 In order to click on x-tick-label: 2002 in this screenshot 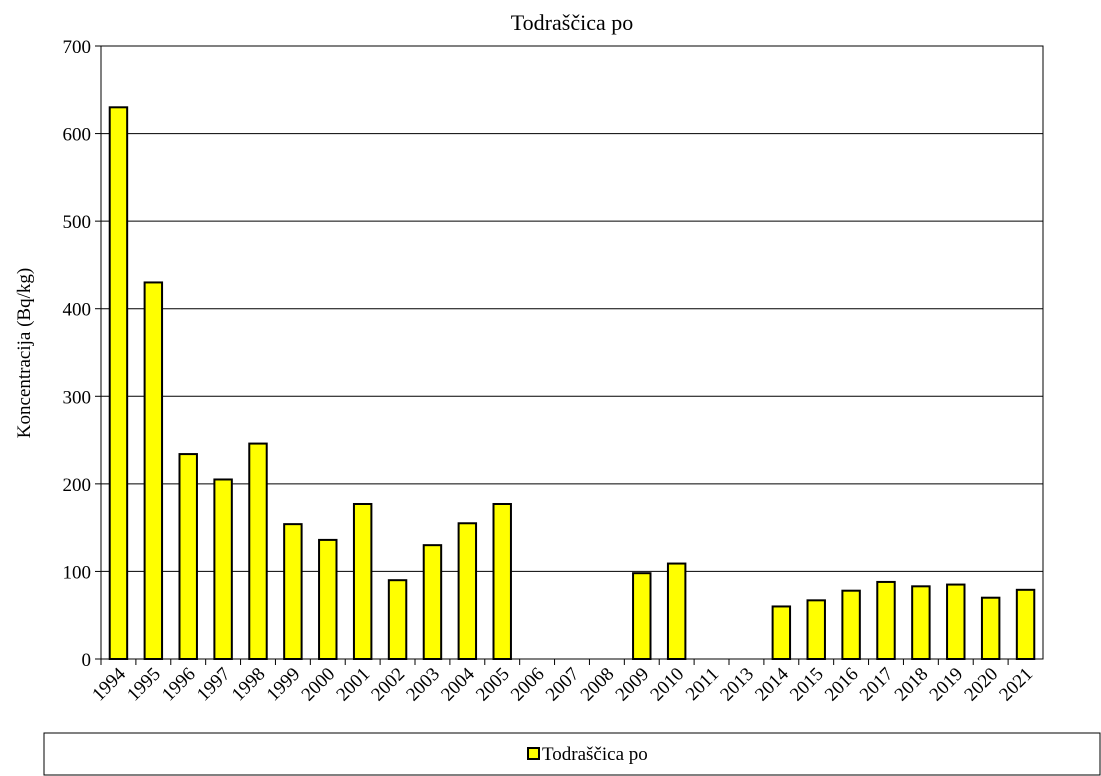, I will do `click(388, 685)`.